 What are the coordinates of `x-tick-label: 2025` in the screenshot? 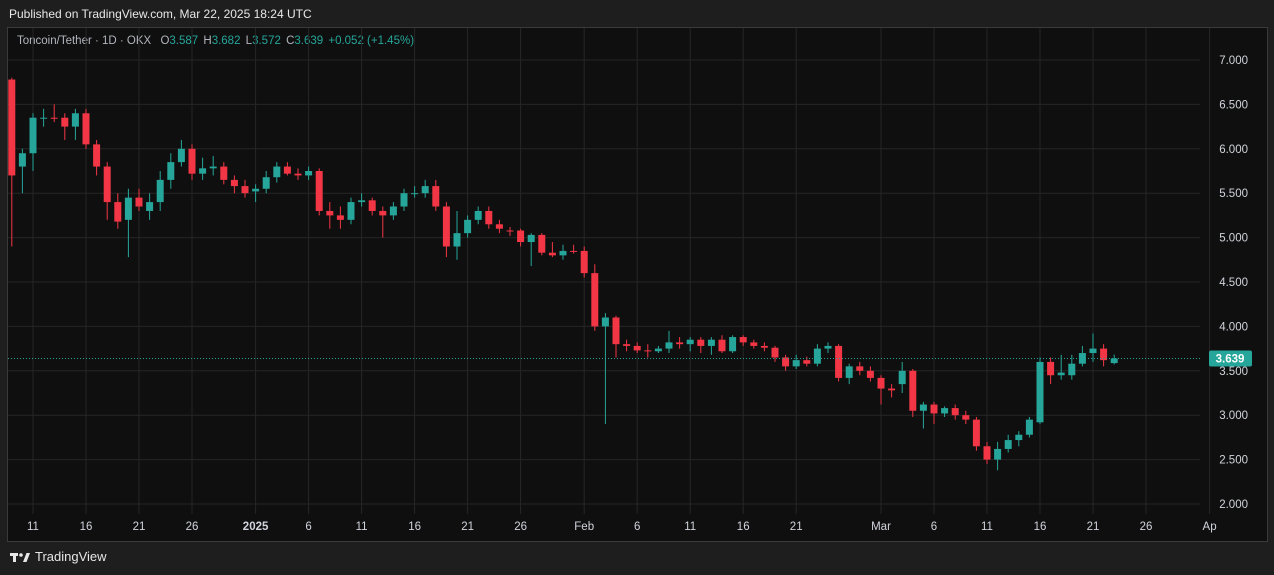 It's located at (256, 527).